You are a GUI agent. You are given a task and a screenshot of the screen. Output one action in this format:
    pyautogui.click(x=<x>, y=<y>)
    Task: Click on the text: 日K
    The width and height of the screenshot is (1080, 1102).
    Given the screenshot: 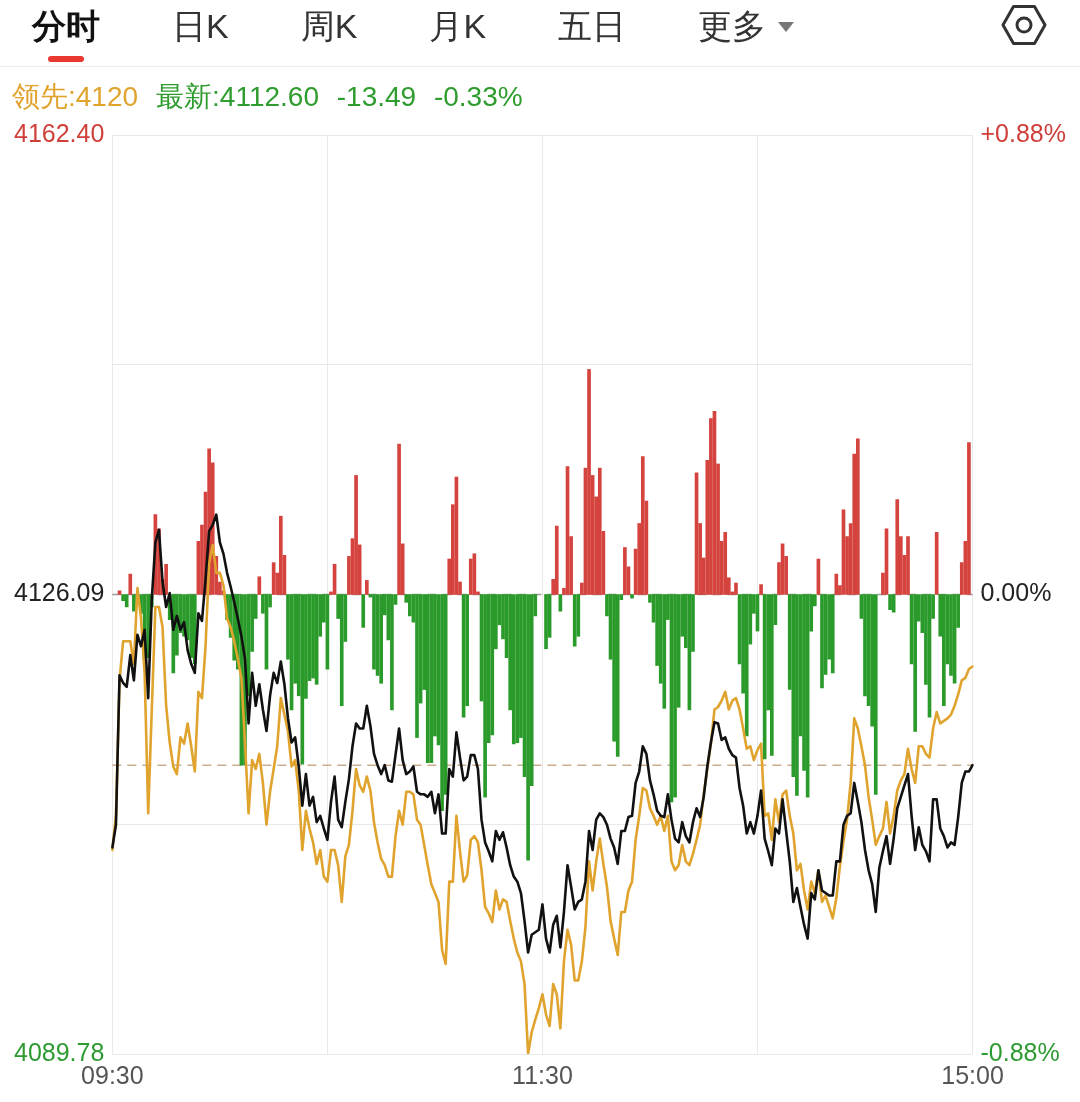 What is the action you would take?
    pyautogui.click(x=200, y=26)
    